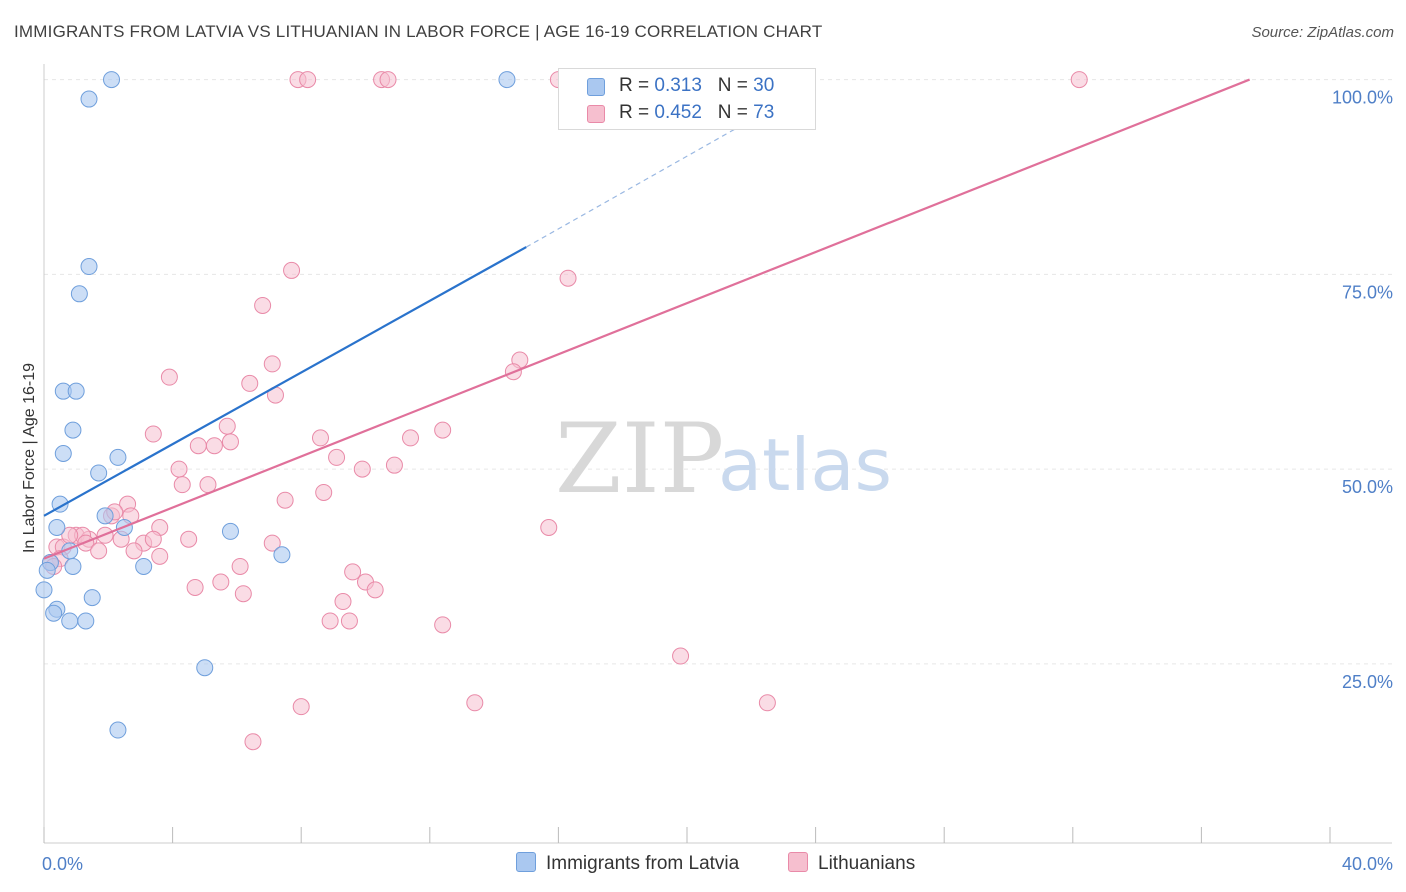 The height and width of the screenshot is (892, 1406). I want to click on watermark-atlas: atlas, so click(805, 465).